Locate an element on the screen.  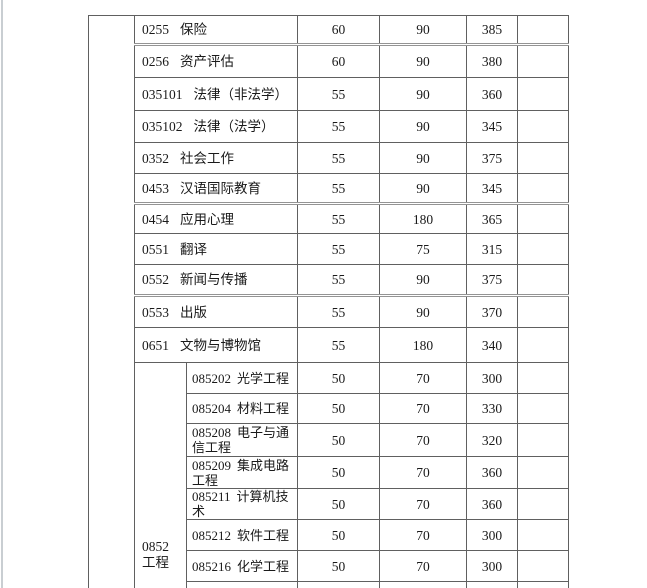
score1-cell: 60 is located at coordinates (338, 60).